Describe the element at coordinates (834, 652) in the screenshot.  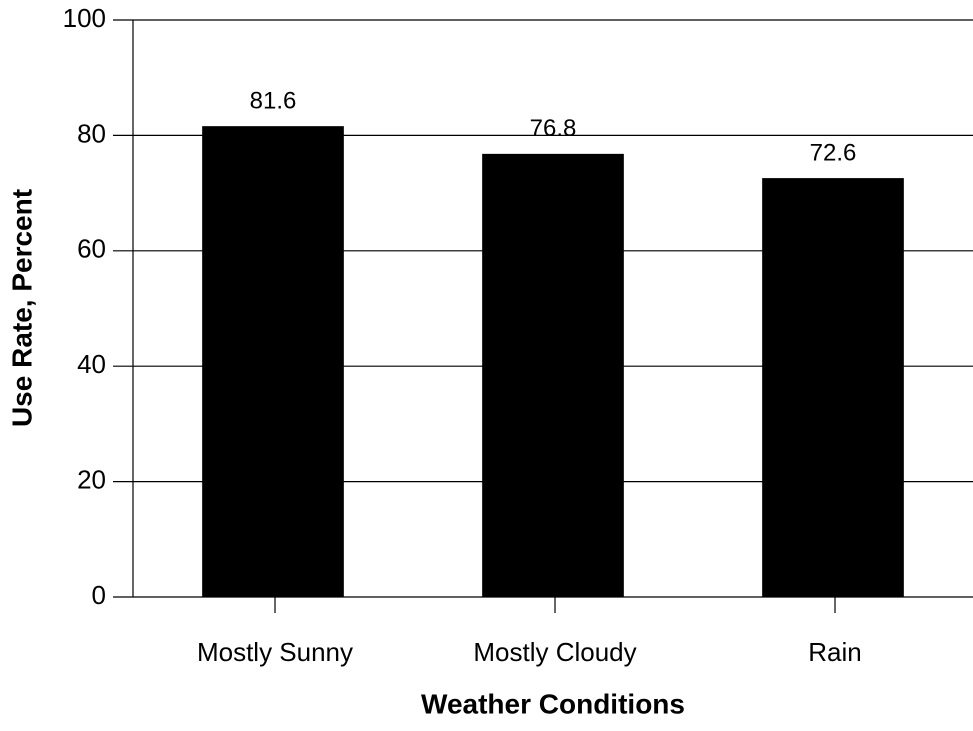
I see `x-tick-label: Rain` at that location.